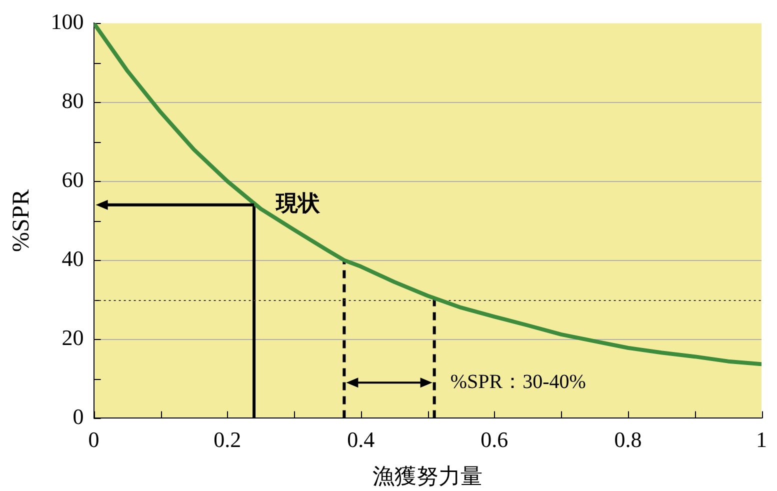  I want to click on x-tick-label: 0.8, so click(628, 439).